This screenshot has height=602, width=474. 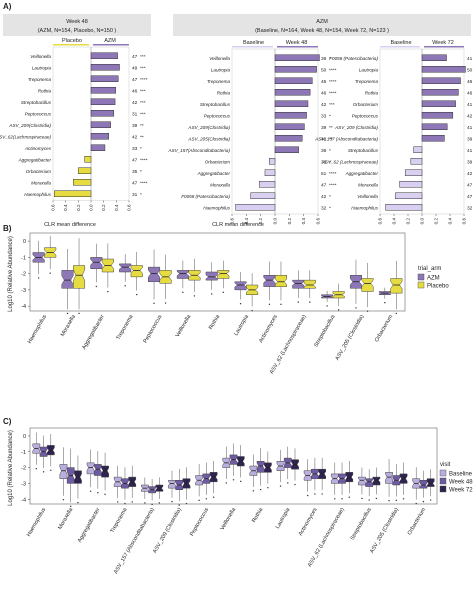 What do you see at coordinates (333, 174) in the screenshot?
I see `a2-sig-label: ****` at bounding box center [333, 174].